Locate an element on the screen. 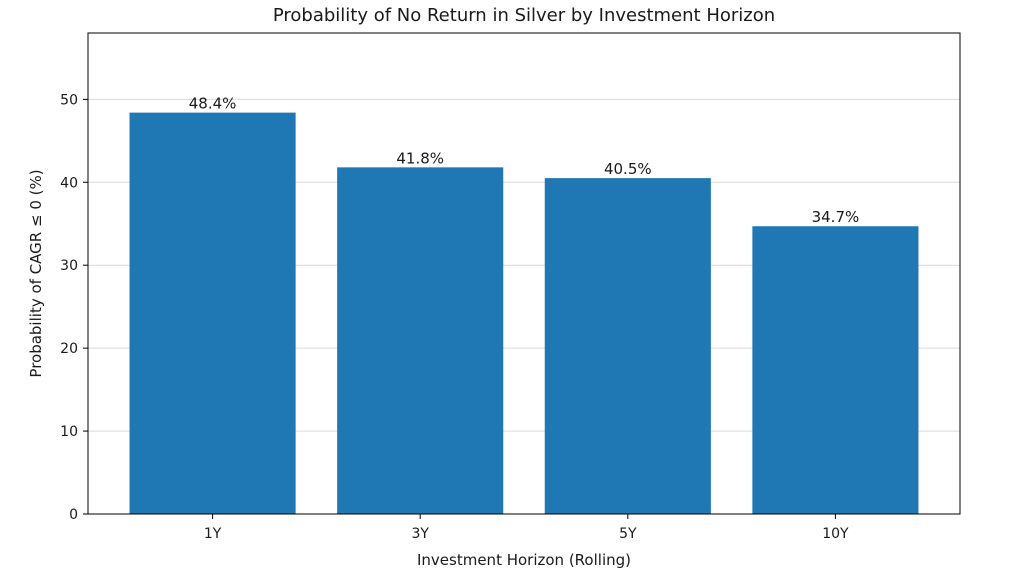 Image resolution: width=1022 pixels, height=581 pixels. y-tick-label: 0 is located at coordinates (73, 515).